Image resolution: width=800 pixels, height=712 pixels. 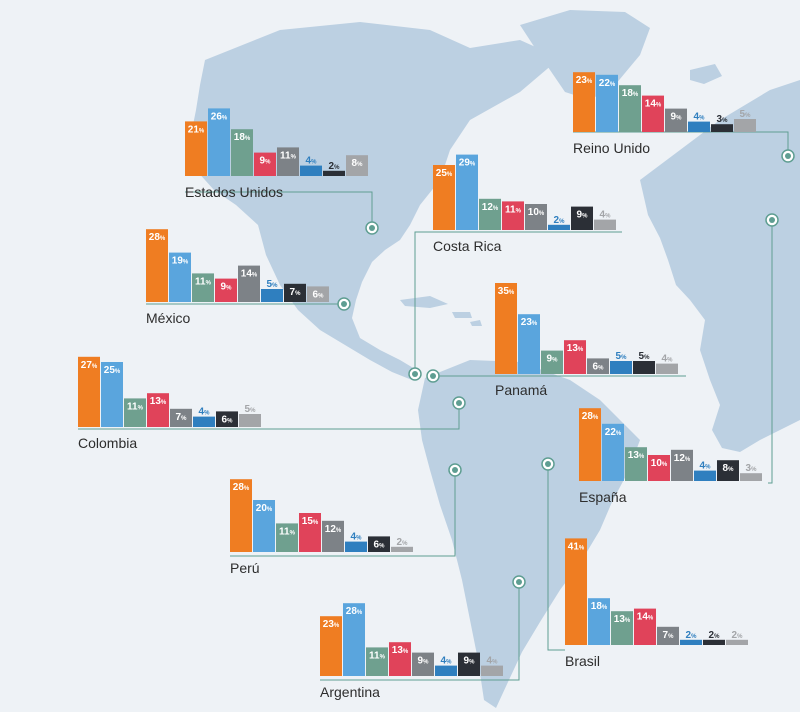 What do you see at coordinates (518, 302) in the screenshot?
I see `costa-rica-connector-line` at bounding box center [518, 302].